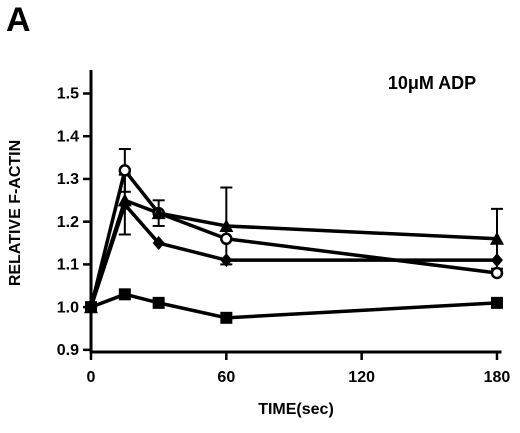  Describe the element at coordinates (68, 179) in the screenshot. I see `y-tick-label: 1.3` at that location.